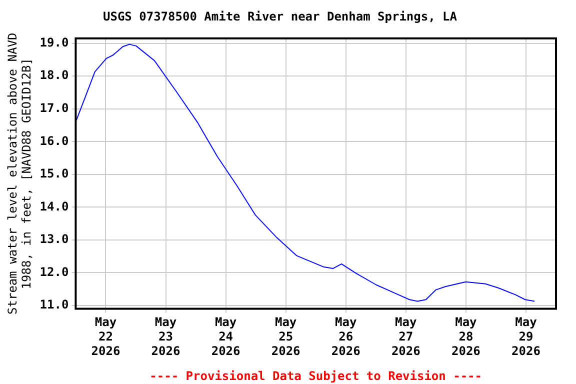 This screenshot has height=384, width=576. Describe the element at coordinates (54, 42) in the screenshot. I see `y-tick-label: 19.0` at that location.